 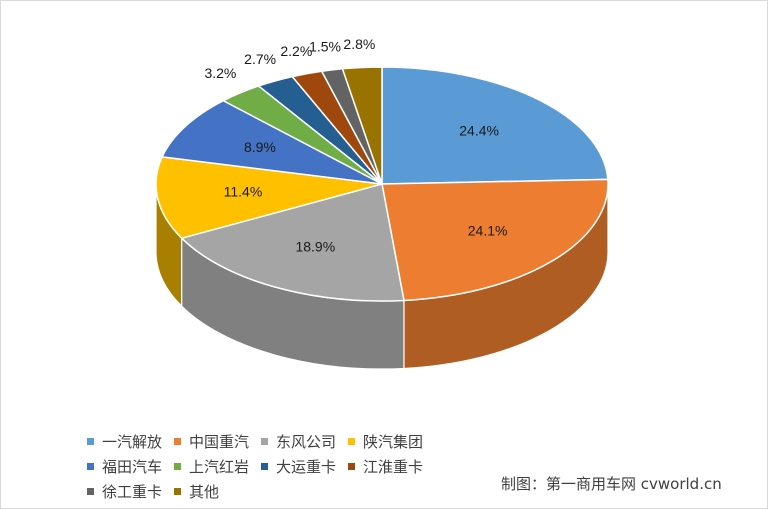 I want to click on legend-label: 其他, so click(x=204, y=492).